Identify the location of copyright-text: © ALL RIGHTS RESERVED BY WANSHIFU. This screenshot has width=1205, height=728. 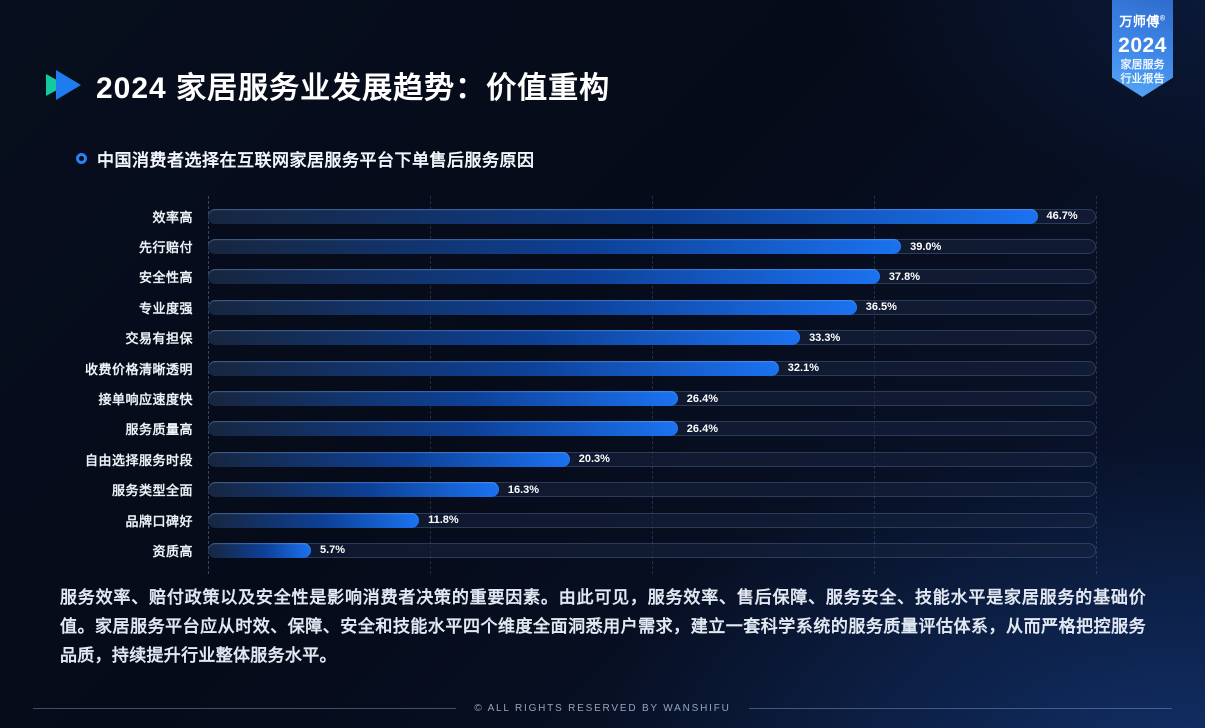
(602, 708).